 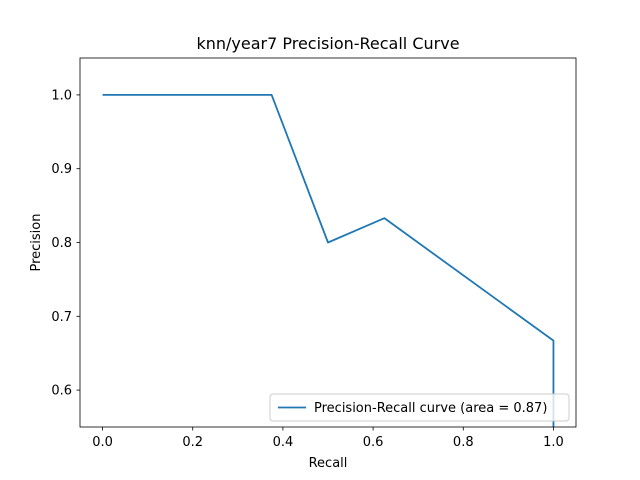 I want to click on x-tick-label: 0.0, so click(x=102, y=442).